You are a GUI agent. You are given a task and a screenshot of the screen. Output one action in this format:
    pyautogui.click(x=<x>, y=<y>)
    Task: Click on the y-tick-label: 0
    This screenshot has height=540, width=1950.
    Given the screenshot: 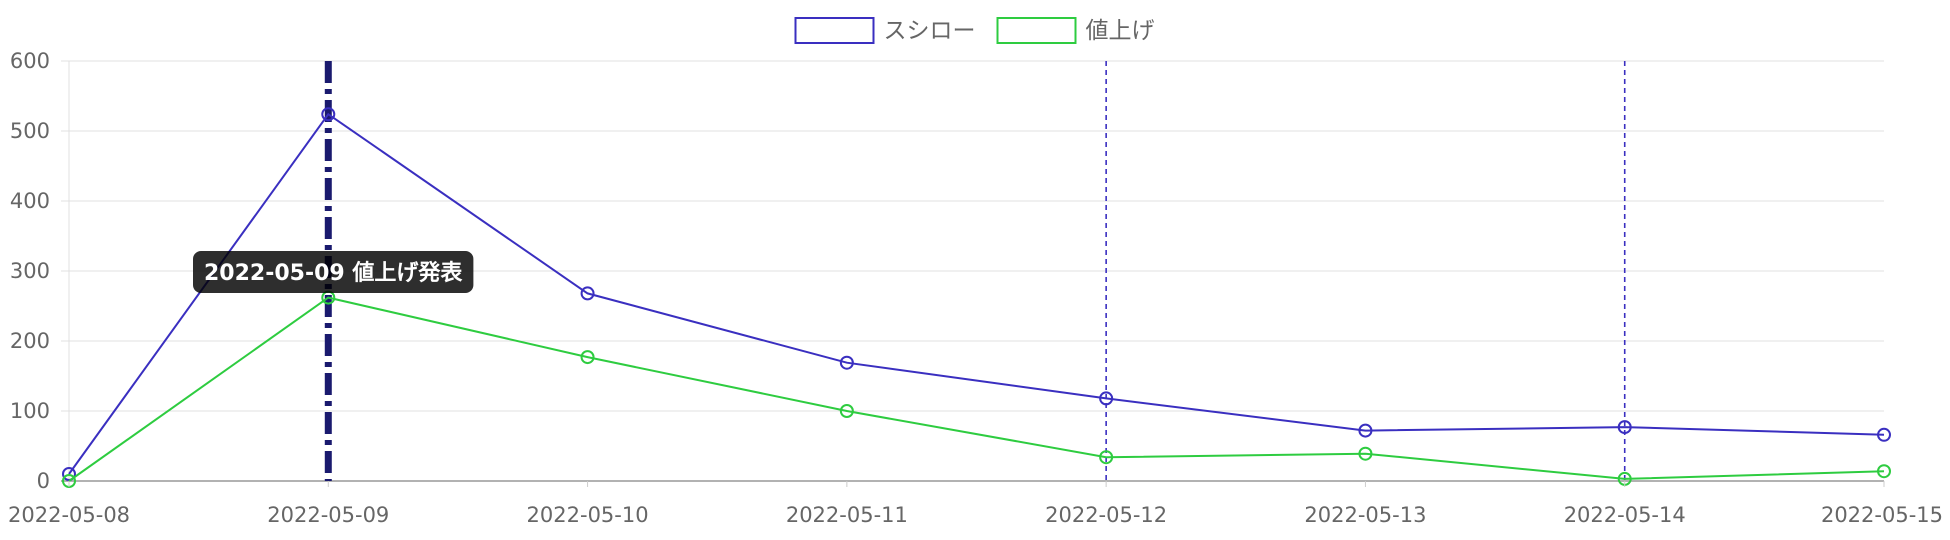 What is the action you would take?
    pyautogui.click(x=43, y=481)
    